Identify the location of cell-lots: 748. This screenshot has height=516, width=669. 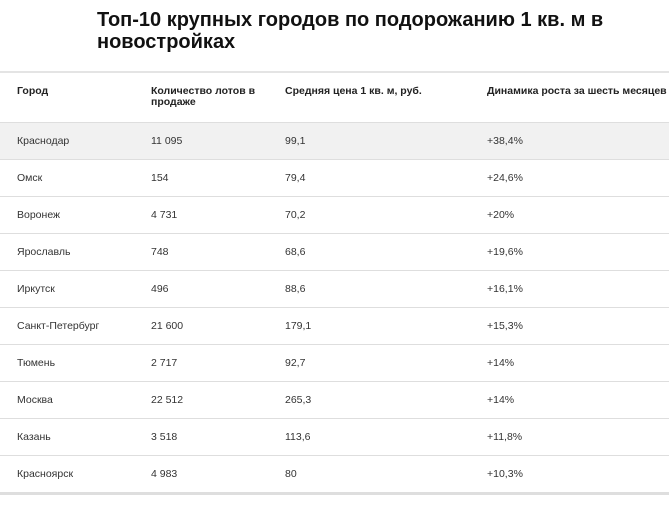
(160, 252).